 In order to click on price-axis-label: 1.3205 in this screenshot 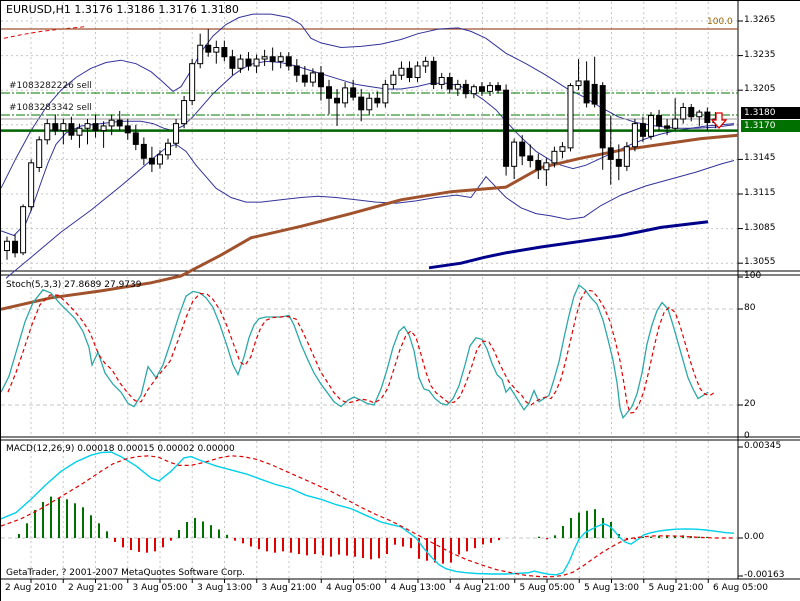, I will do `click(760, 89)`.